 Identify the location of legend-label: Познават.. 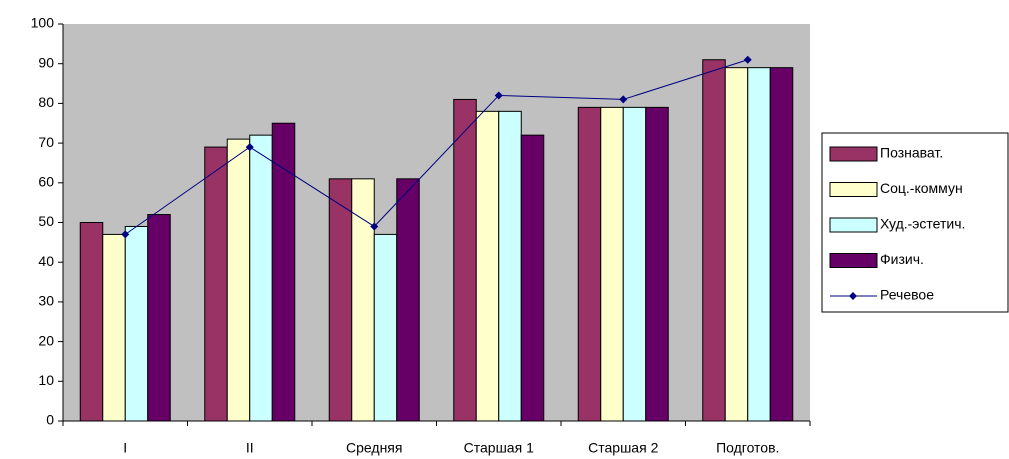
(911, 153).